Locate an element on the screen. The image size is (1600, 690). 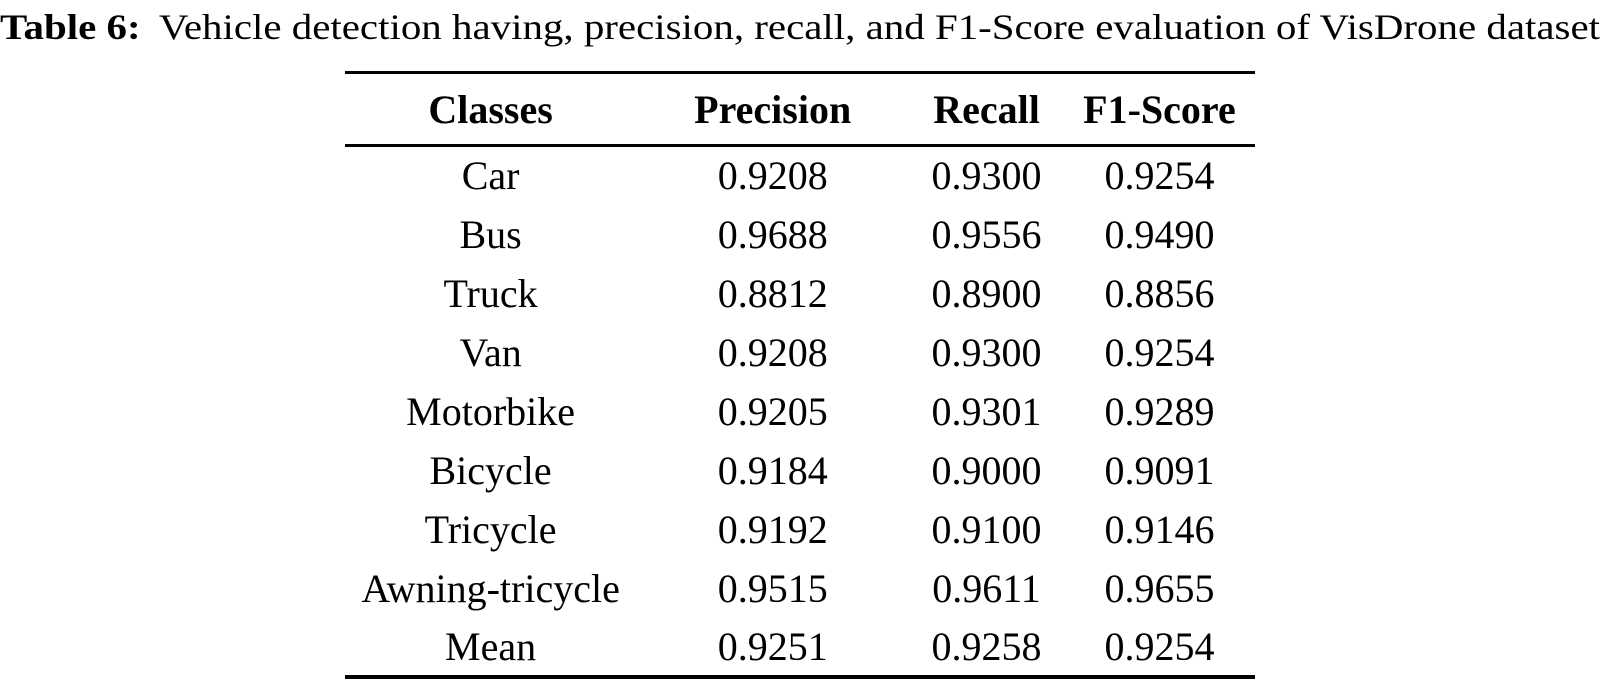
table-row: Bicycle 0.9184 0.9000 0.9091 is located at coordinates (800, 470).